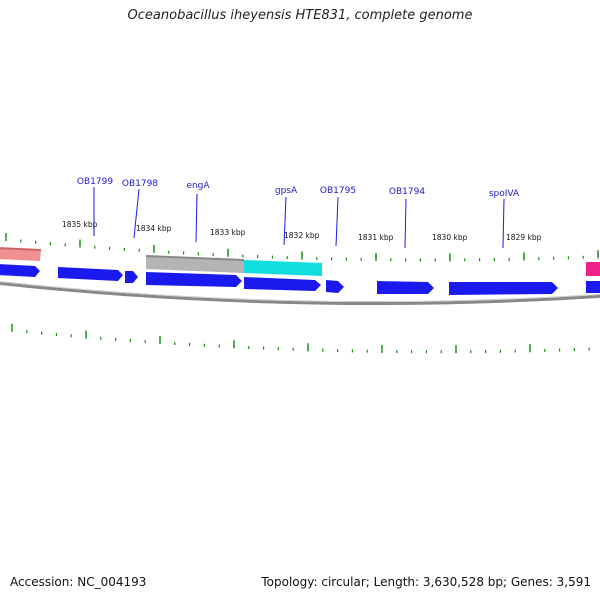 Image resolution: width=600 pixels, height=600 pixels. I want to click on forward-strand-genes, so click(300, 279).